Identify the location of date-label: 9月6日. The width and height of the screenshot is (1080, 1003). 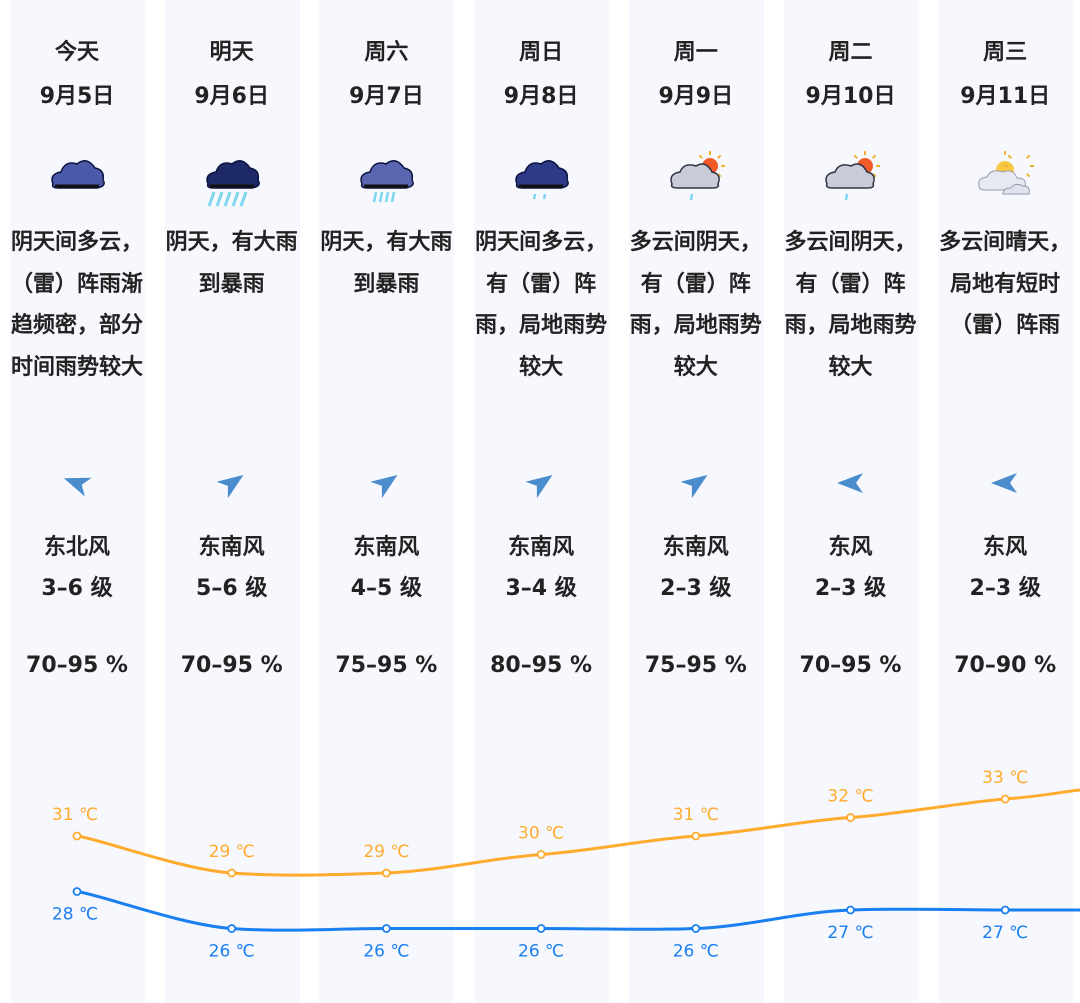
(231, 96).